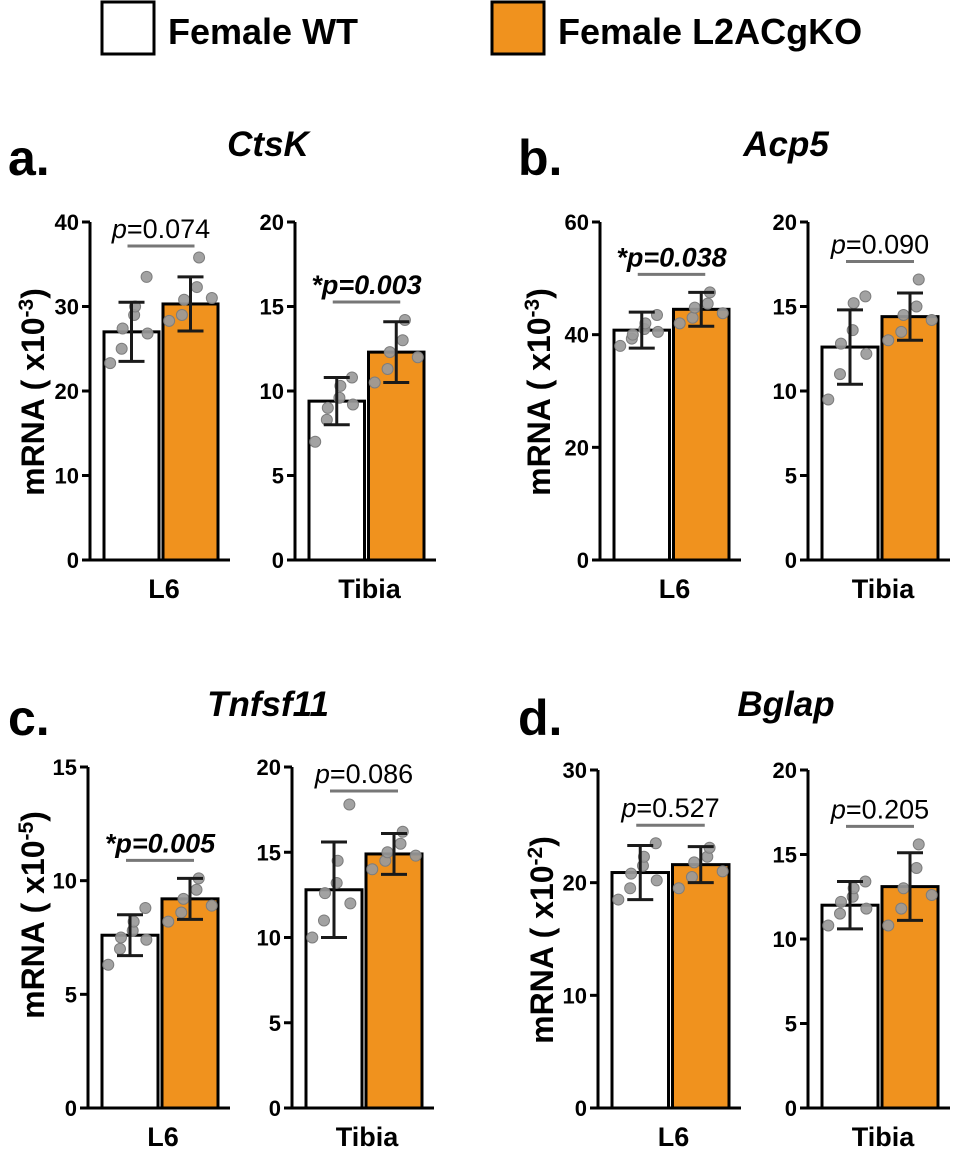 Image resolution: width=969 pixels, height=1162 pixels. What do you see at coordinates (879, 809) in the screenshot?
I see `p-value-label: p=0.205` at bounding box center [879, 809].